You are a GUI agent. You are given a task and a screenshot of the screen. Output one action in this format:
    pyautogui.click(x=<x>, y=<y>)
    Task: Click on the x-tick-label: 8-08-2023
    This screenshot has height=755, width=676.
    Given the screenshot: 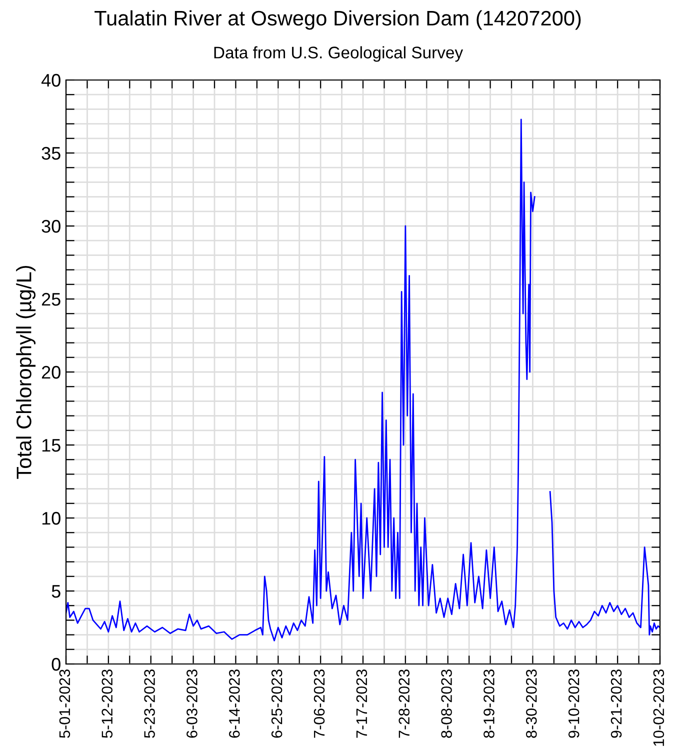 What is the action you would take?
    pyautogui.click(x=446, y=704)
    